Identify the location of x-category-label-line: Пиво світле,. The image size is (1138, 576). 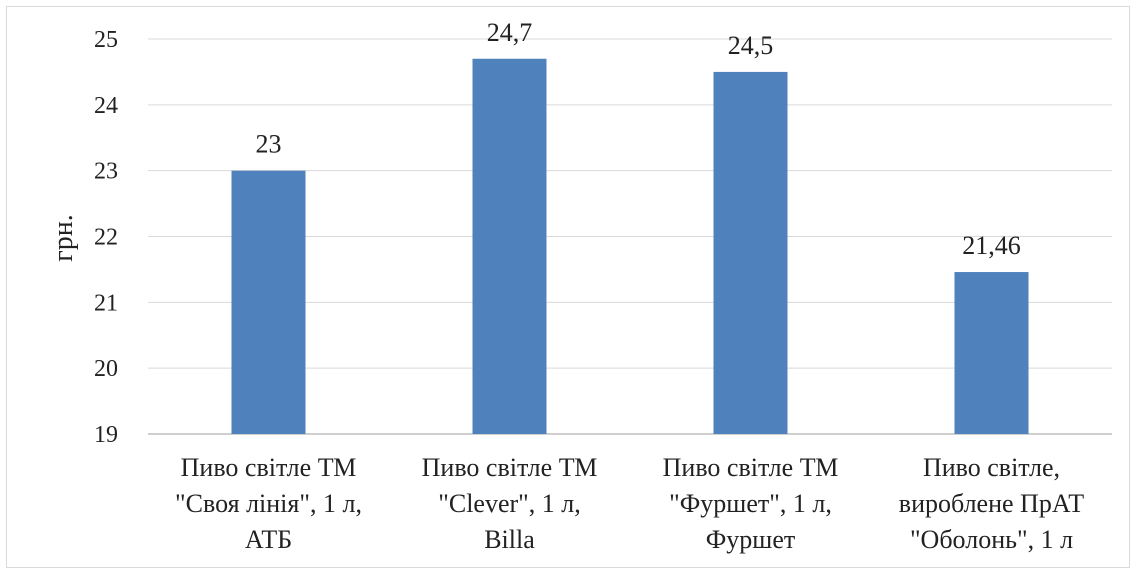
(991, 467).